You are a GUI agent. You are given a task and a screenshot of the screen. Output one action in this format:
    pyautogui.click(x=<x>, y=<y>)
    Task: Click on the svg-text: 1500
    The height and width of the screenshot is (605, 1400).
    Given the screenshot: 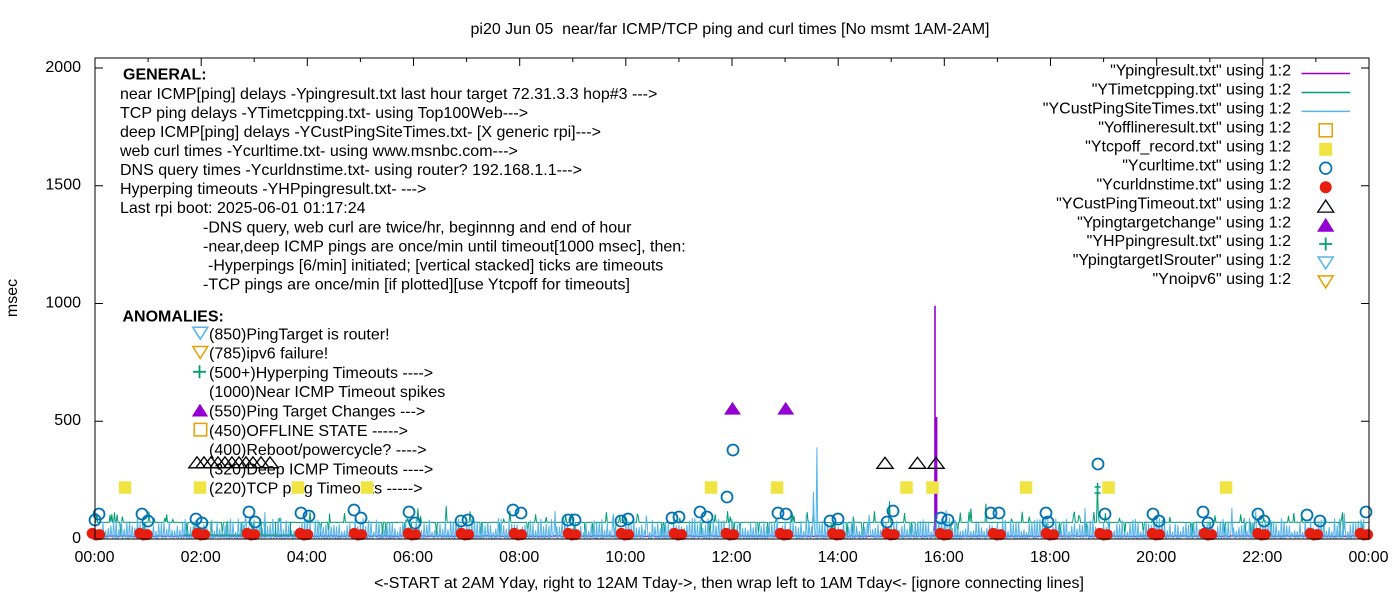 What is the action you would take?
    pyautogui.click(x=63, y=185)
    